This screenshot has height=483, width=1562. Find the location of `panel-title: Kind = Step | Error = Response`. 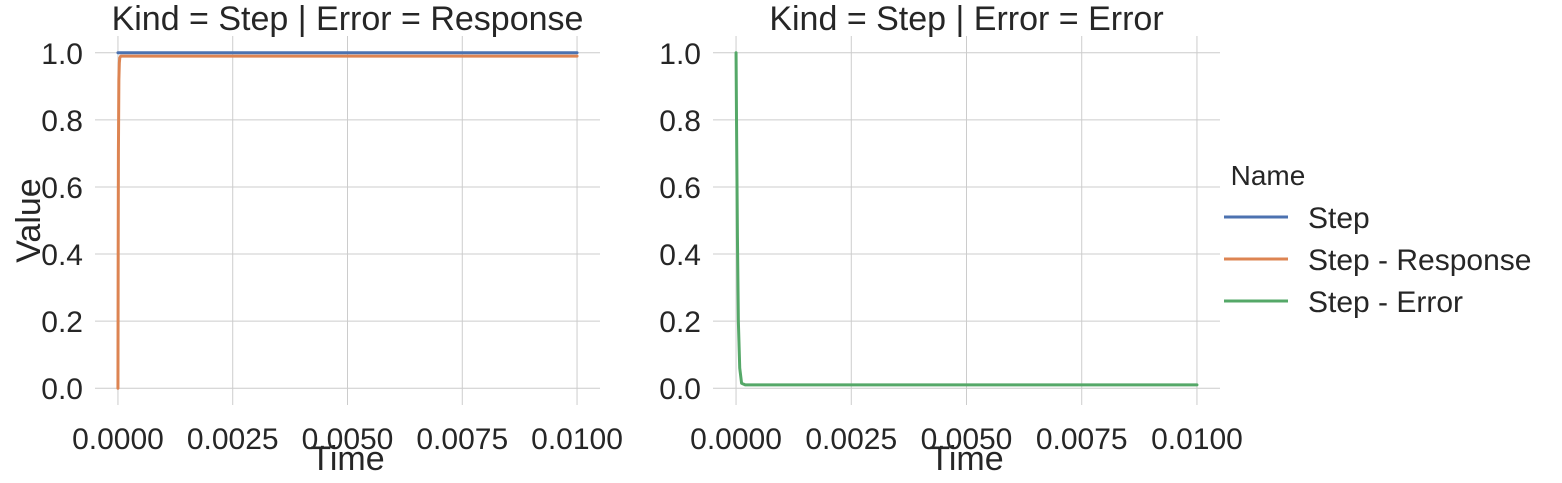

panel-title: Kind = Step | Error = Response is located at coordinates (348, 19).